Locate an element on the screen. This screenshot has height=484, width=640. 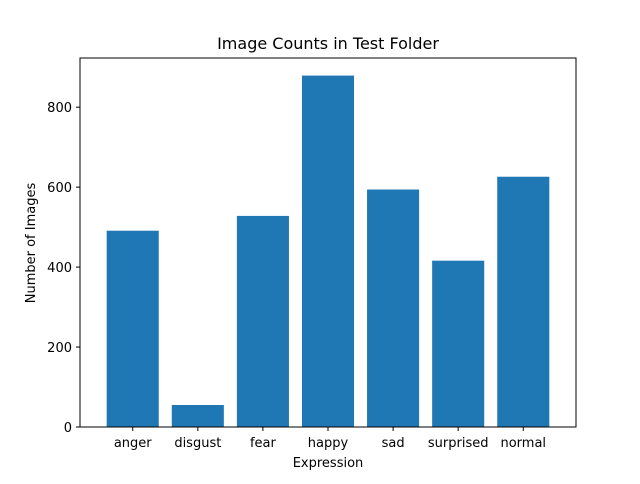
x-tick-label: happy is located at coordinates (328, 443).